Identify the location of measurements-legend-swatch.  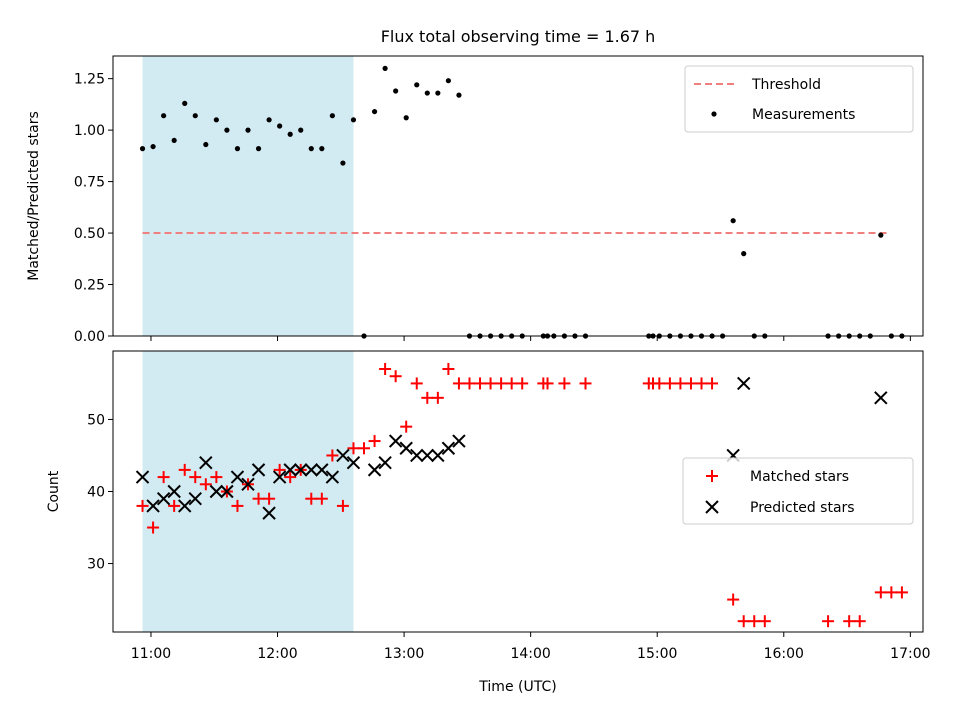
(714, 114).